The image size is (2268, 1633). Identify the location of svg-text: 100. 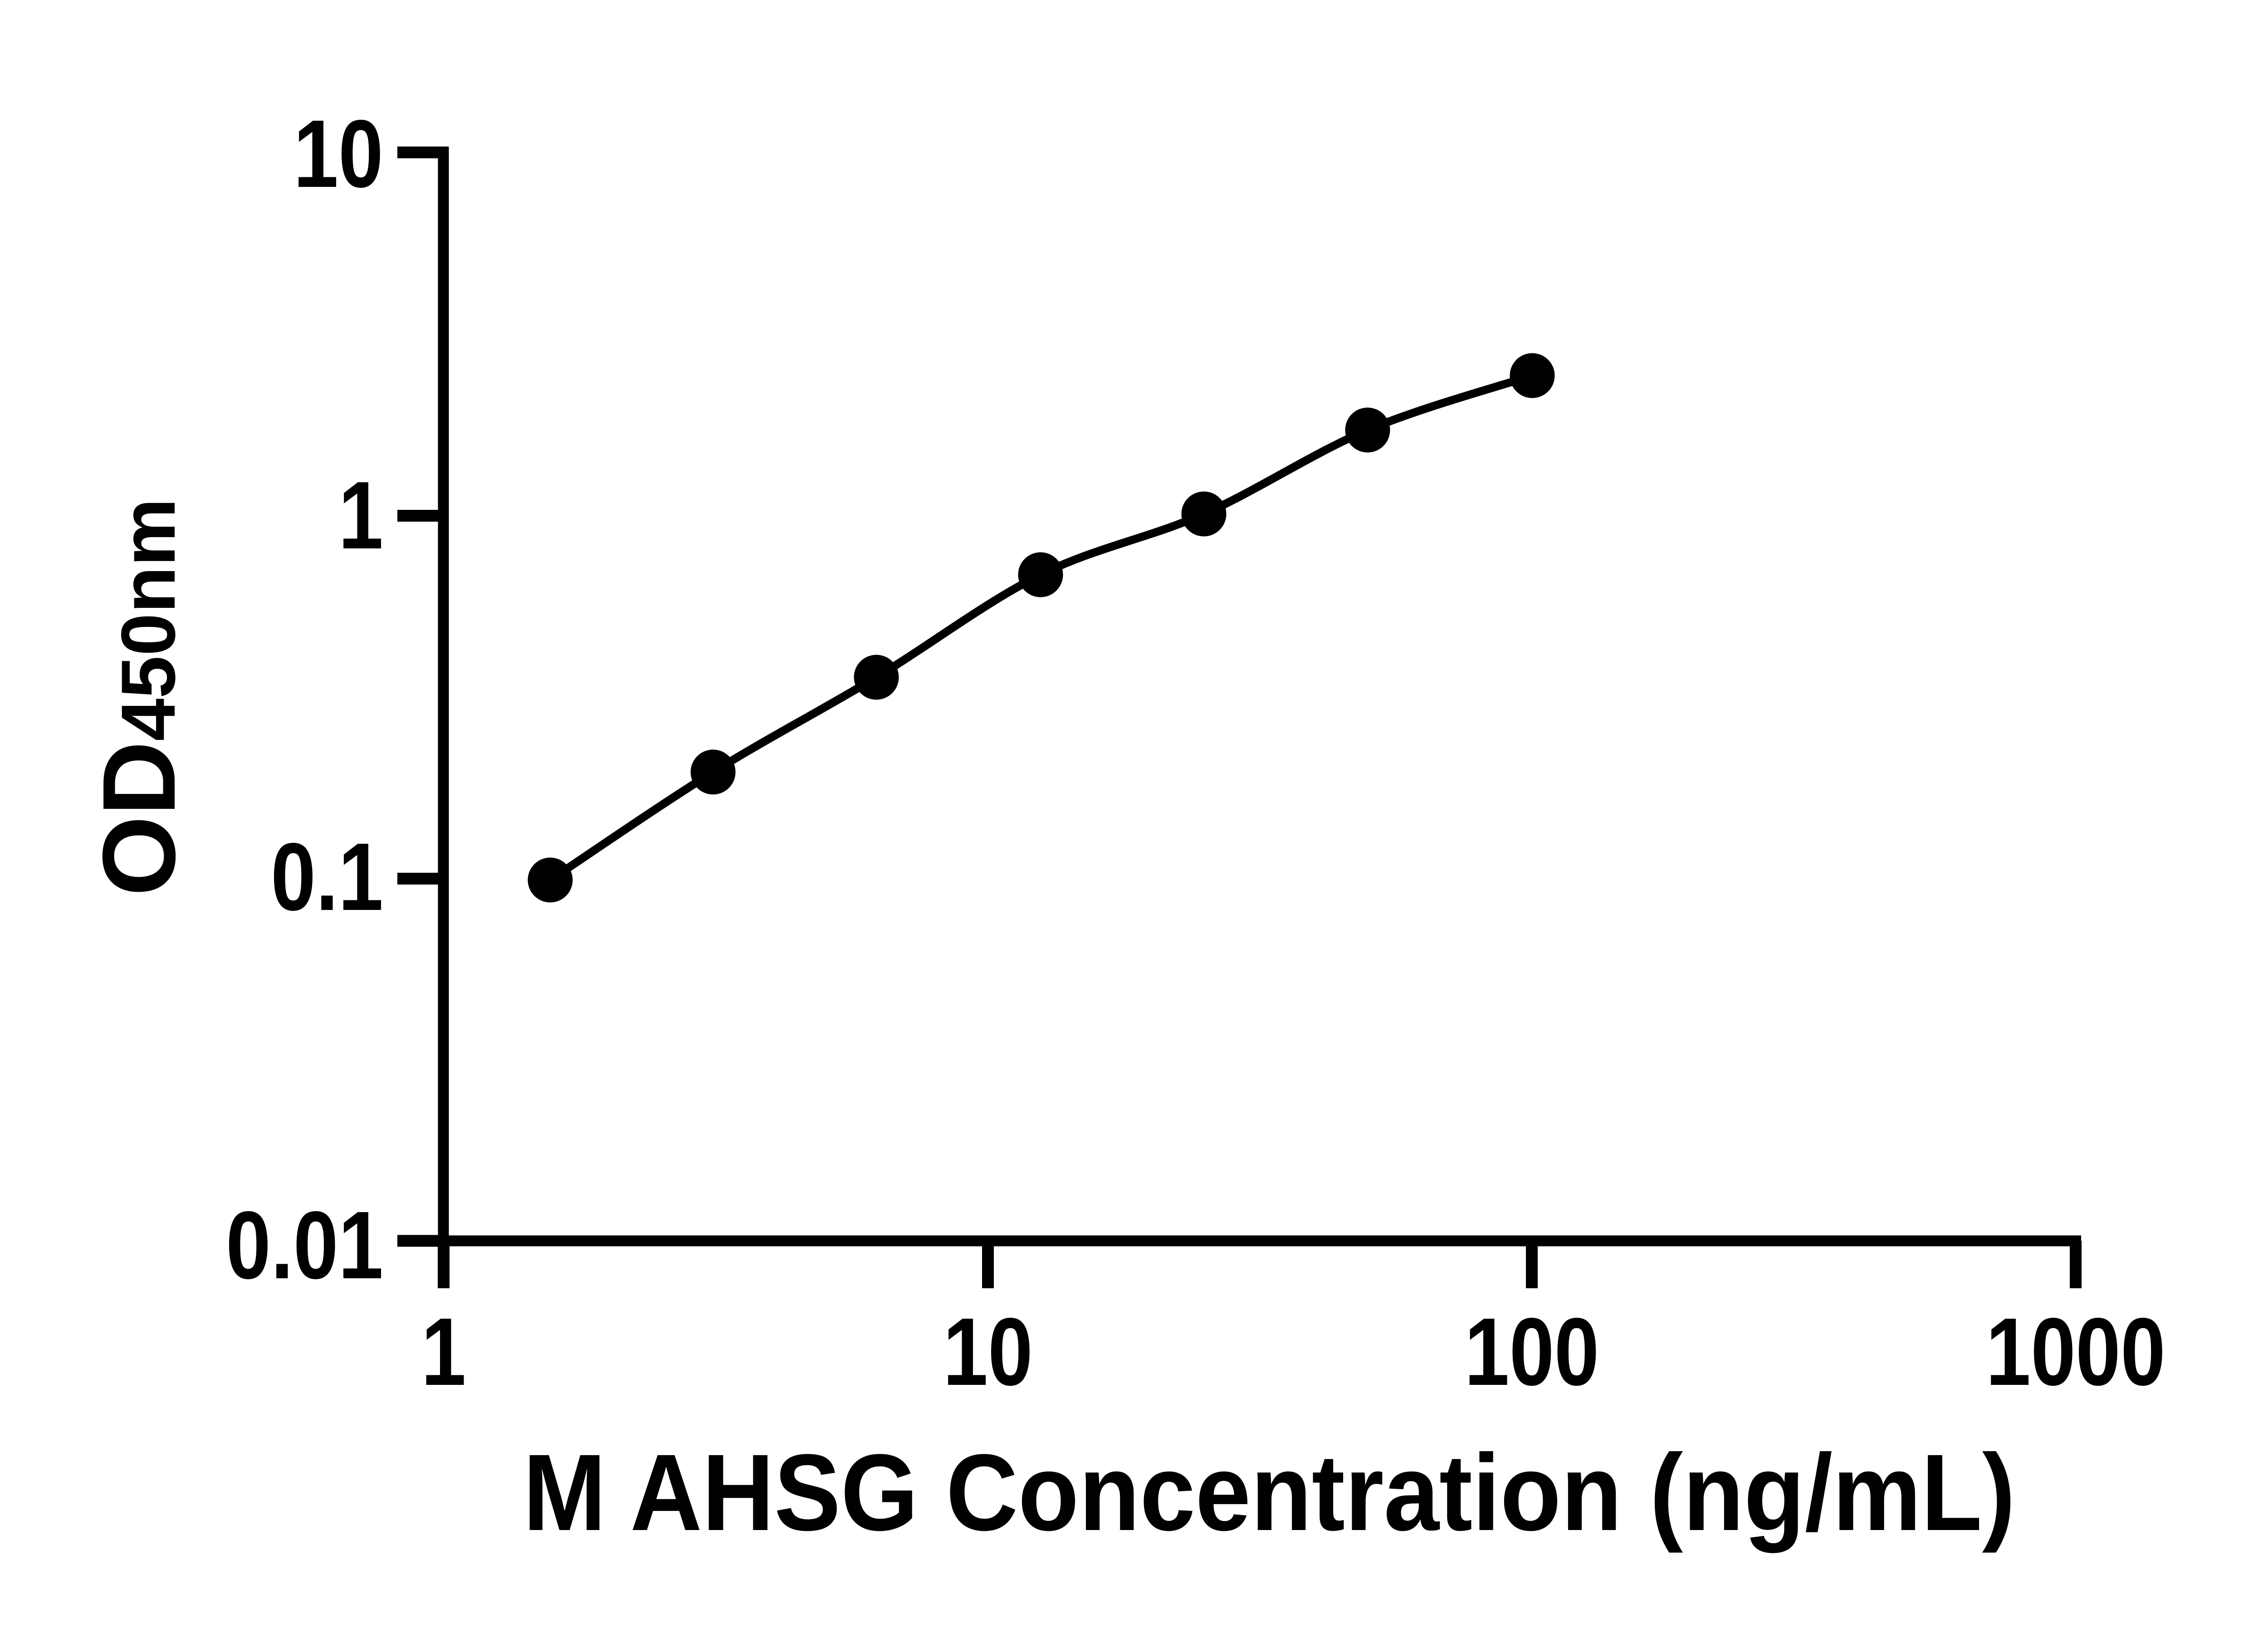
(1532, 1351).